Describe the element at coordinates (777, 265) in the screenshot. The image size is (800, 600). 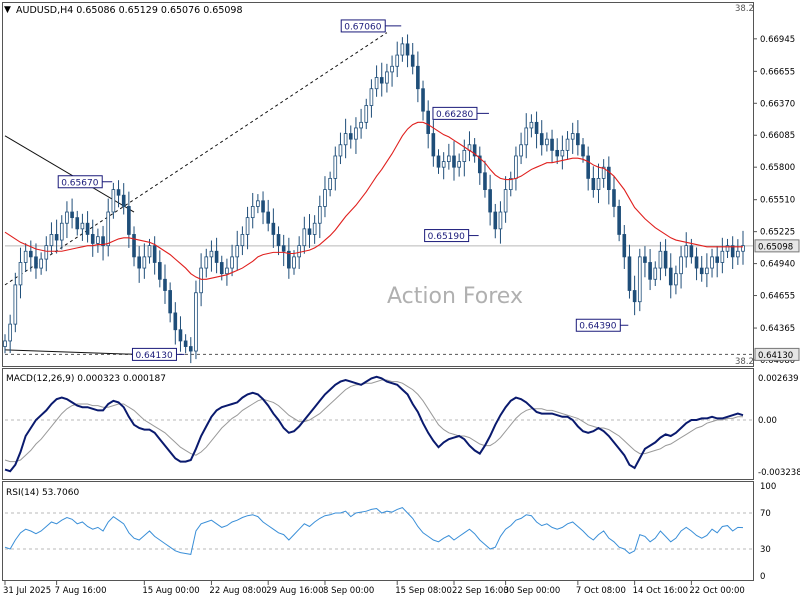
I see `price-tick-label: 0.64940` at that location.